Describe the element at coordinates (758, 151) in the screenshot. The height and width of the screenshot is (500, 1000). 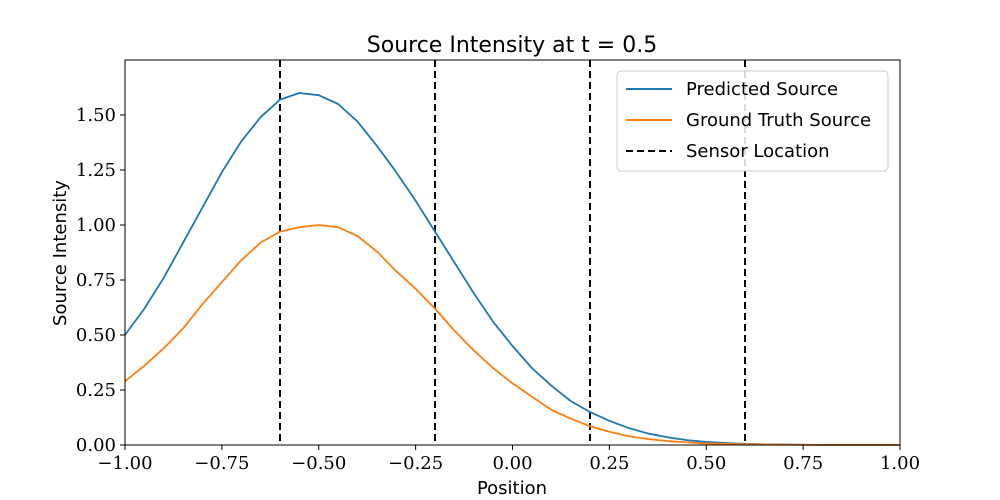
I see `legend-label-2: Sensor Location` at that location.